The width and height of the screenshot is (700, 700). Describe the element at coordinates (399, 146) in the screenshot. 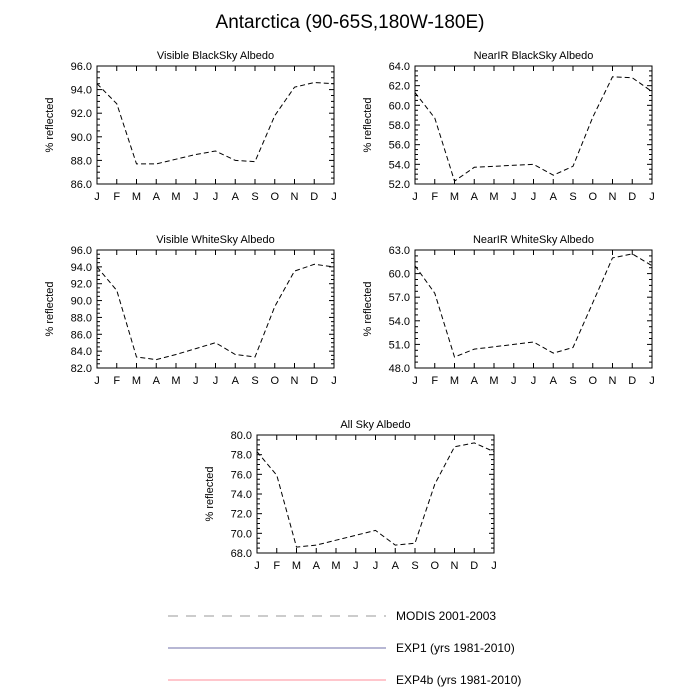

I see `y-tick-label: 56.0` at that location.